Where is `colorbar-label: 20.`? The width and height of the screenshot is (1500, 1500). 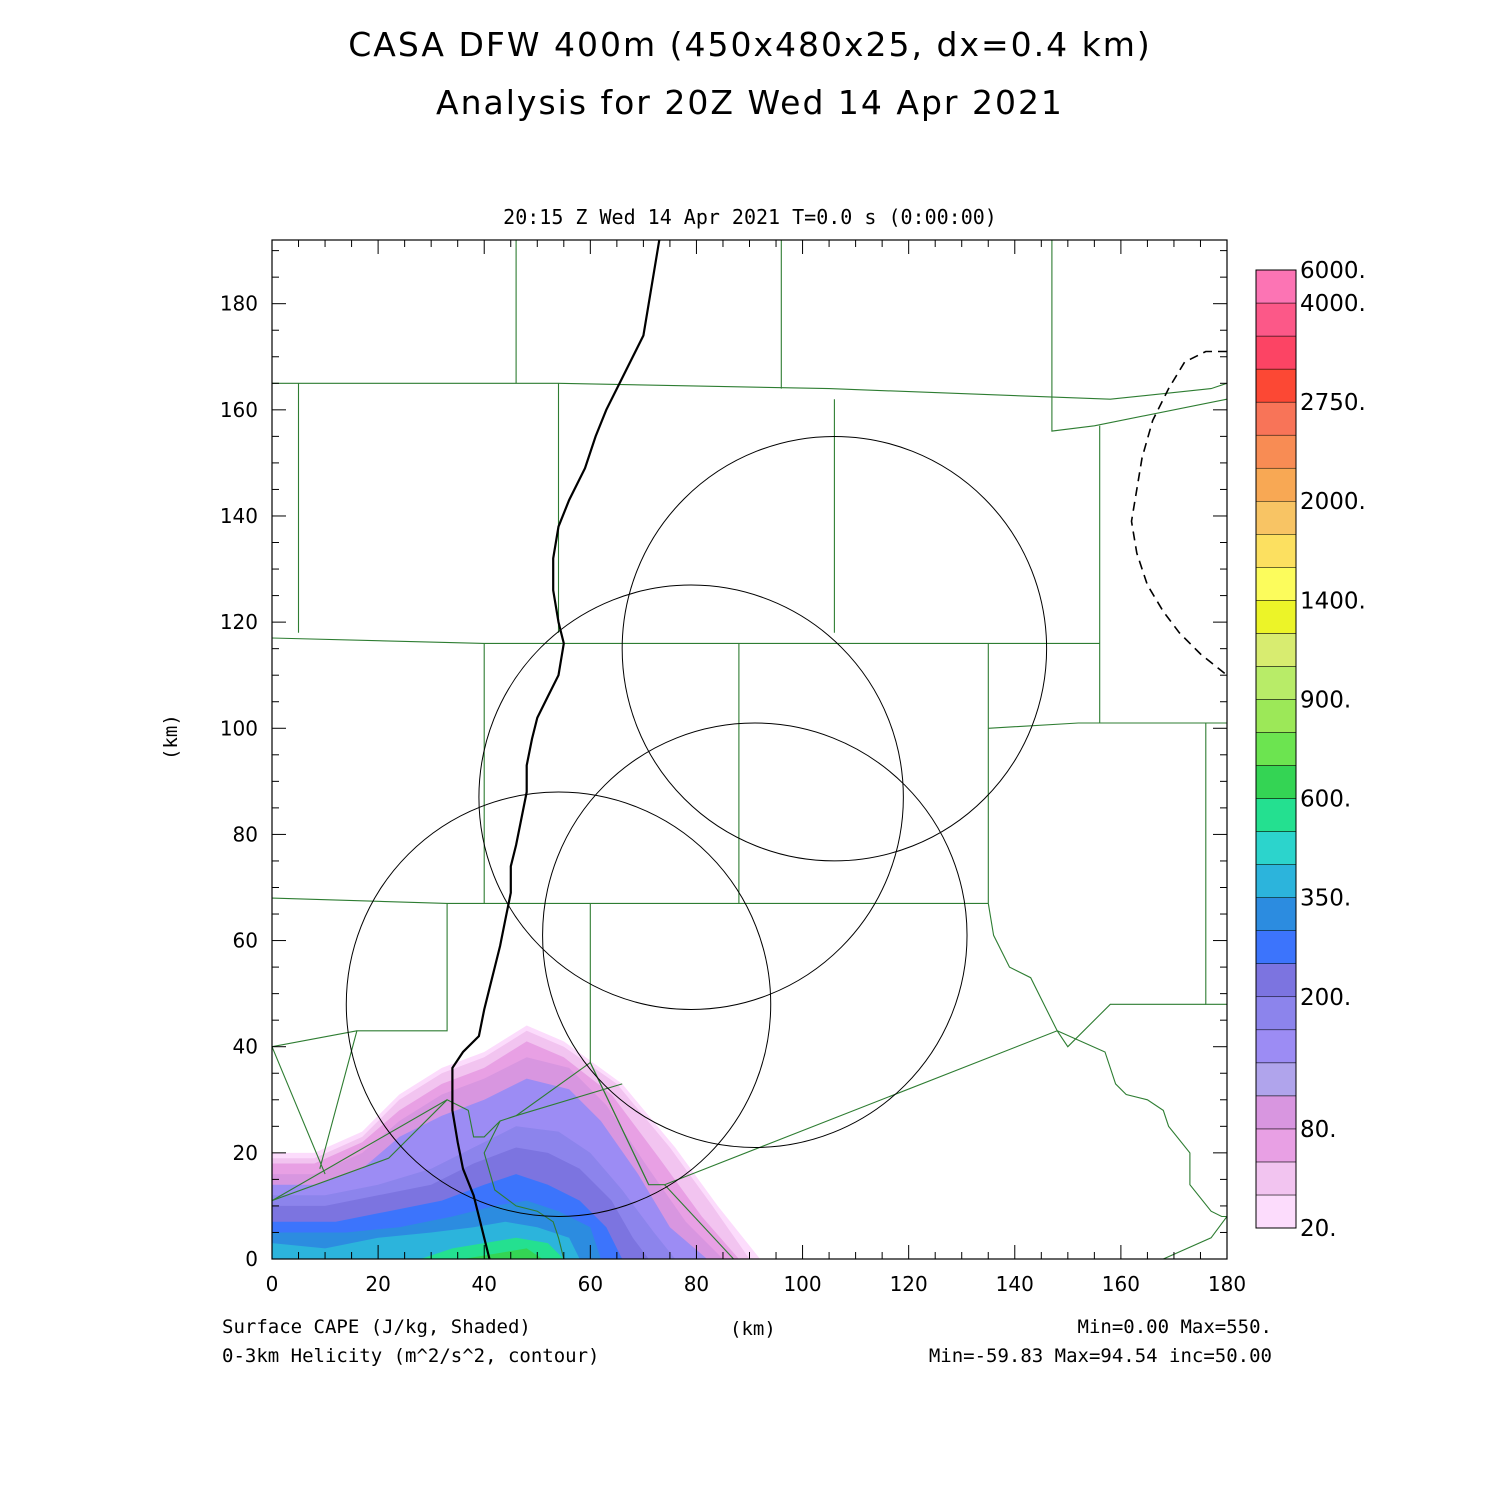 colorbar-label: 20. is located at coordinates (1318, 1229).